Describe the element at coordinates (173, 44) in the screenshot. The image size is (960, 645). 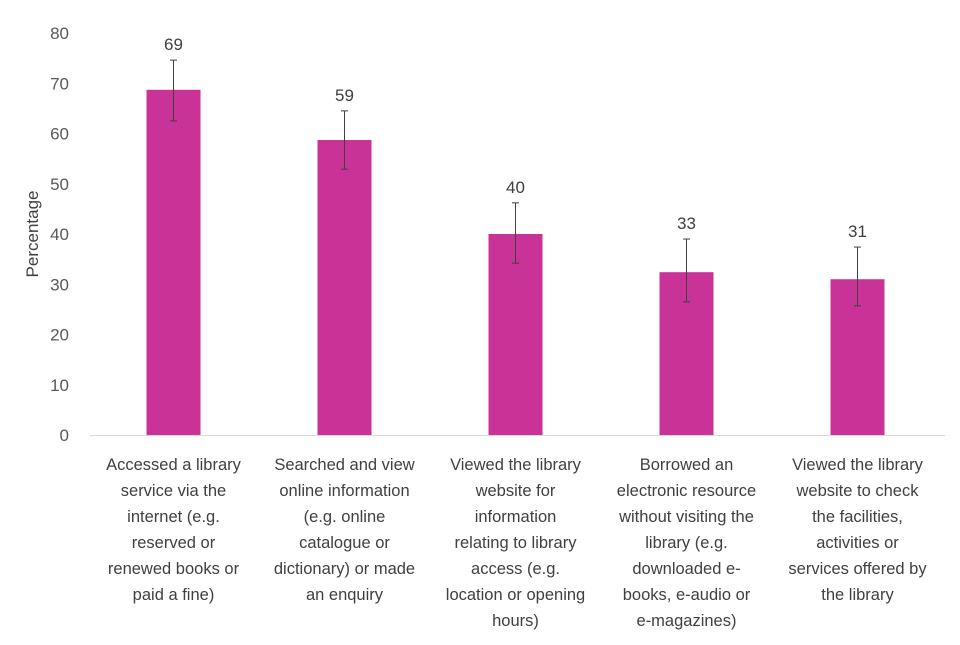
I see `data-label: 69` at that location.